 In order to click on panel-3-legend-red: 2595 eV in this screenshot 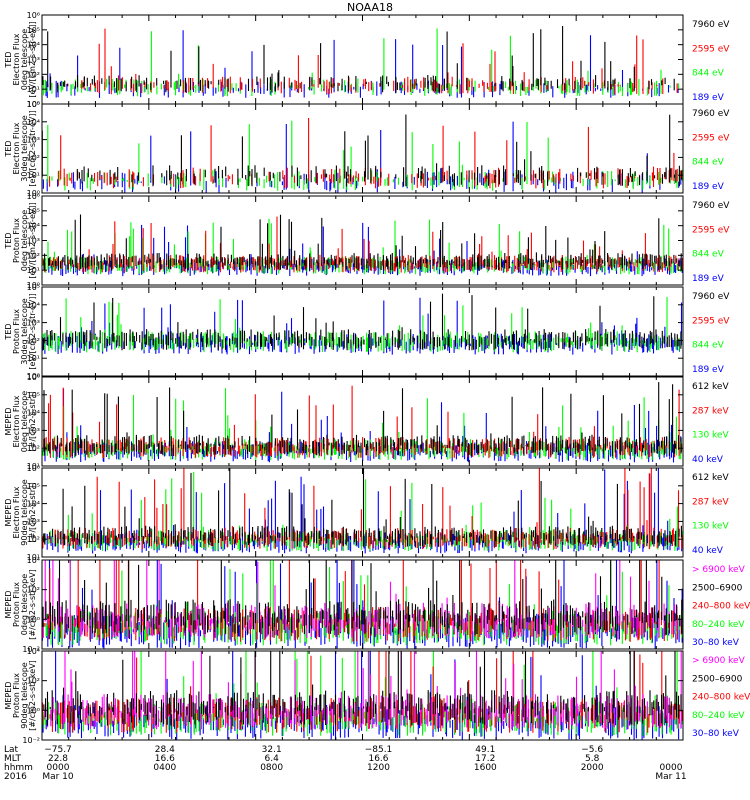, I will do `click(711, 230)`.